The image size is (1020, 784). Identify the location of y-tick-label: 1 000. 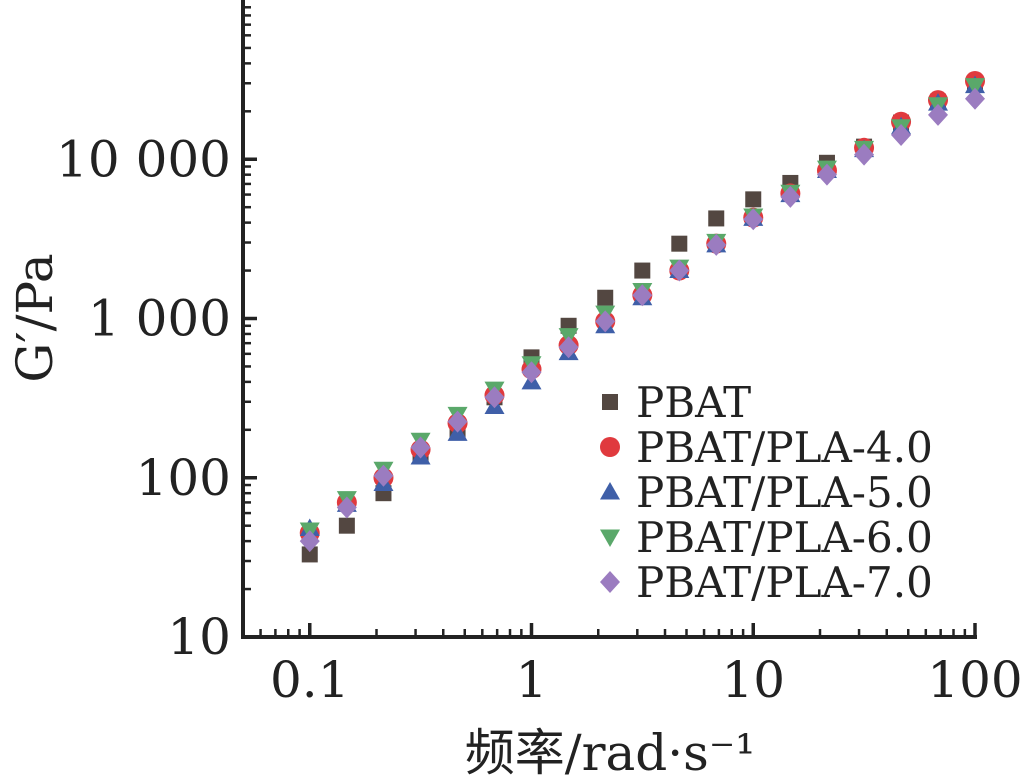
(159, 319).